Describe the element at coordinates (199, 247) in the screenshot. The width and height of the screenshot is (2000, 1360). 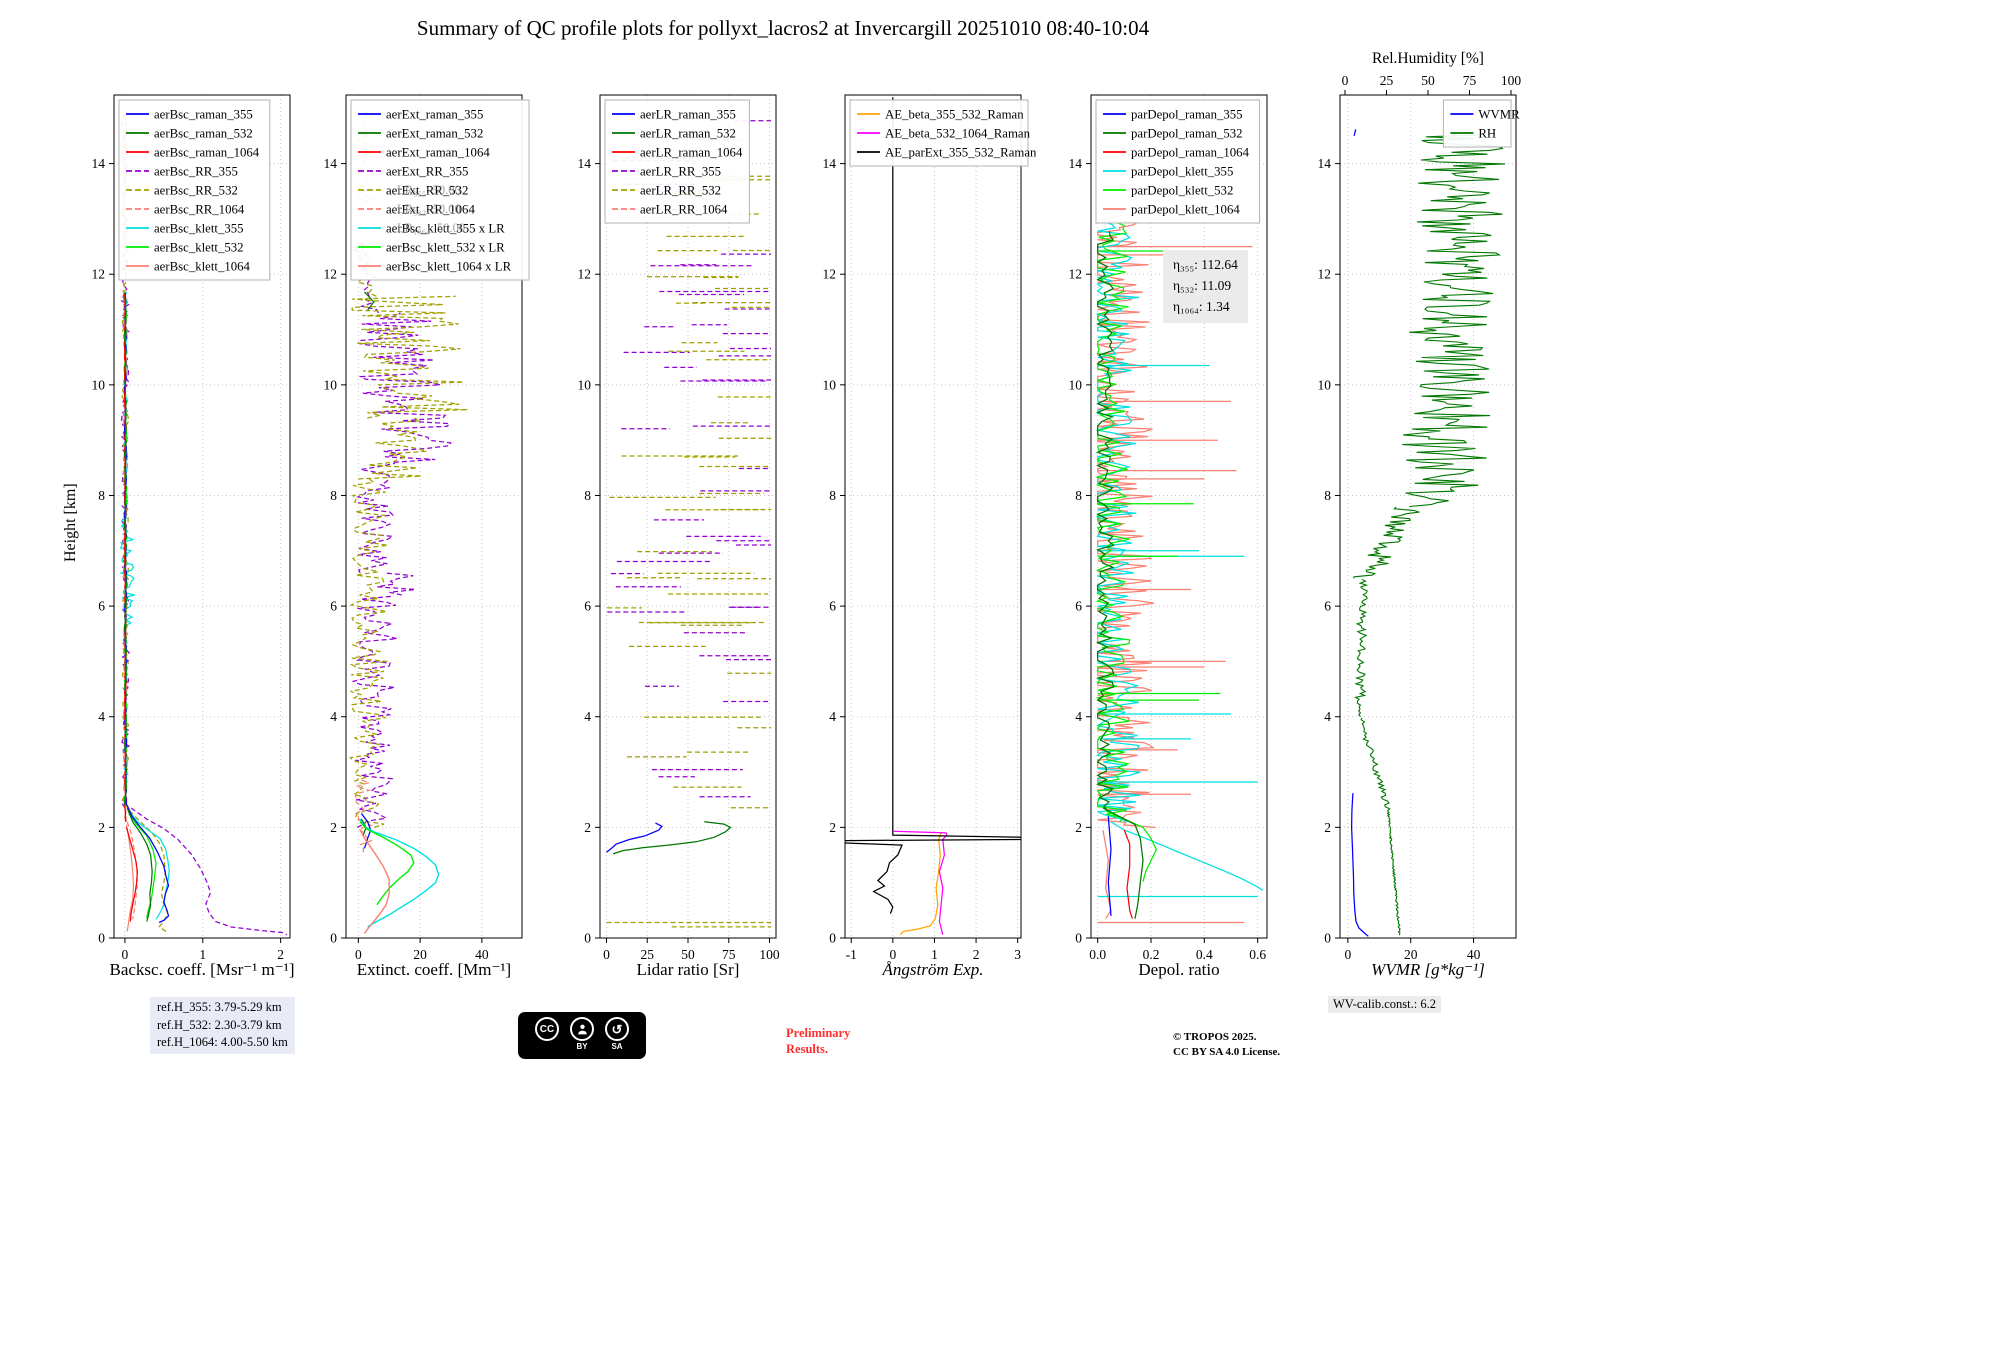
I see `svg-text: aerBsc_klett_532` at that location.